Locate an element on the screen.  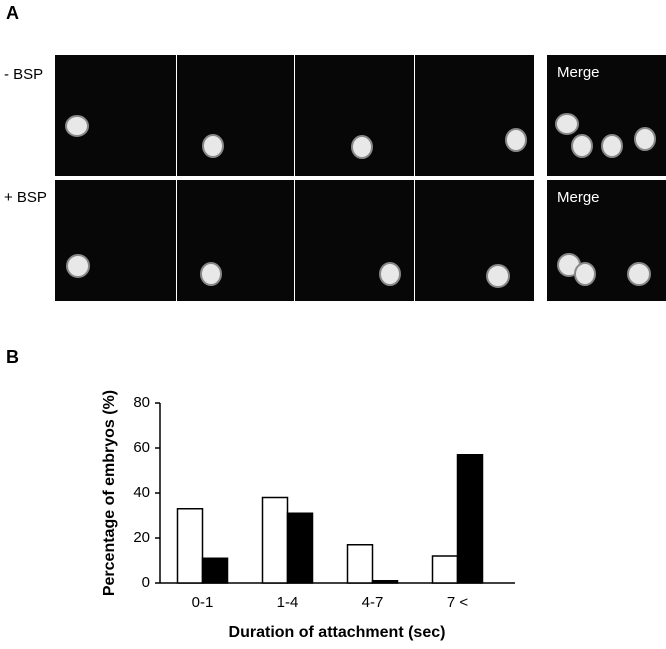
y-tick-label: 80 is located at coordinates (141, 402).